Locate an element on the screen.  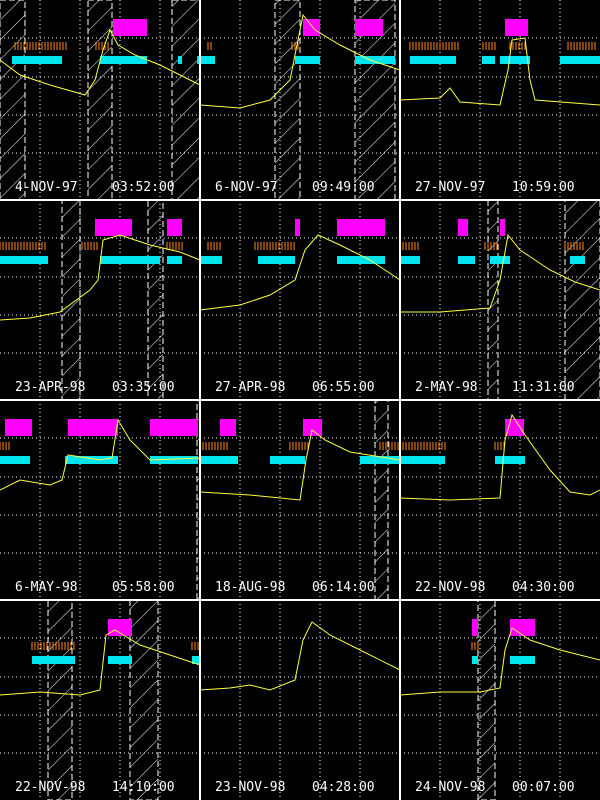
panel-date: 2-MAY-98 is located at coordinates (446, 387).